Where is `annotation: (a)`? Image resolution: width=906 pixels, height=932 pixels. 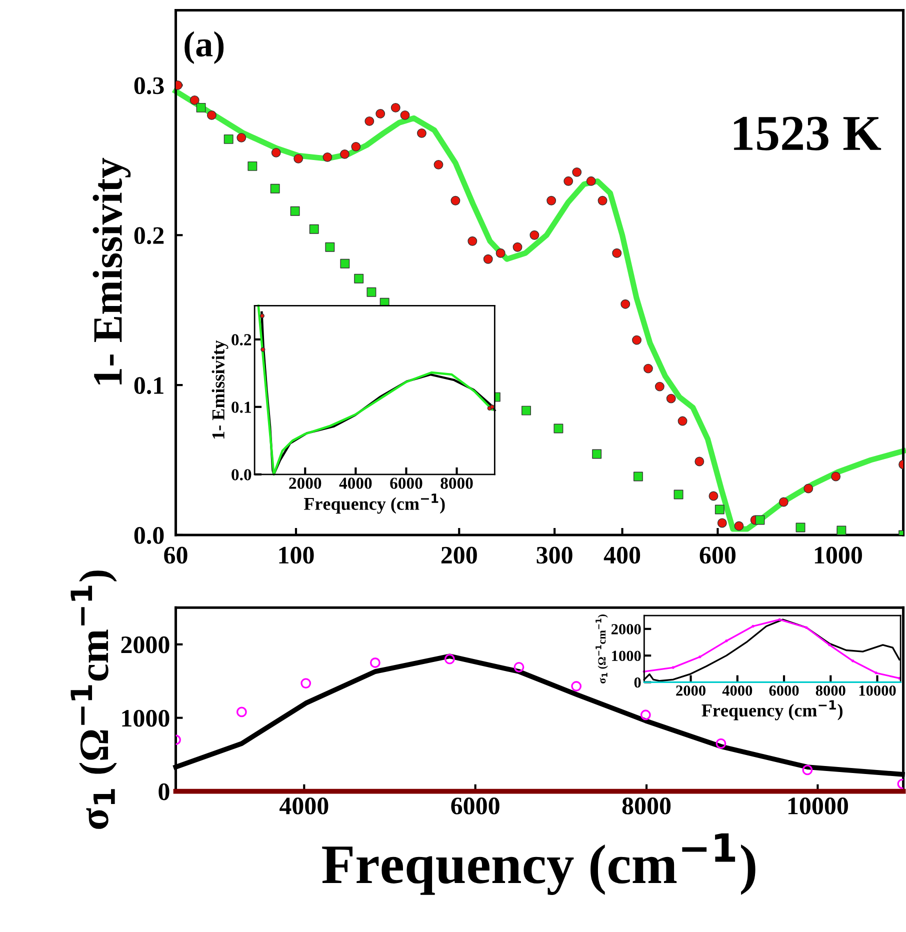
annotation: (a) is located at coordinates (204, 47).